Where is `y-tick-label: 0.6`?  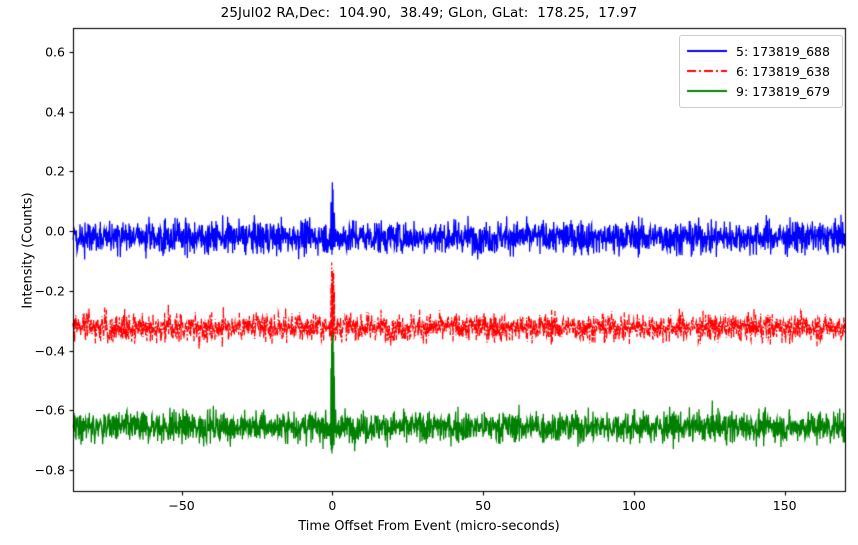
y-tick-label: 0.6 is located at coordinates (55, 52).